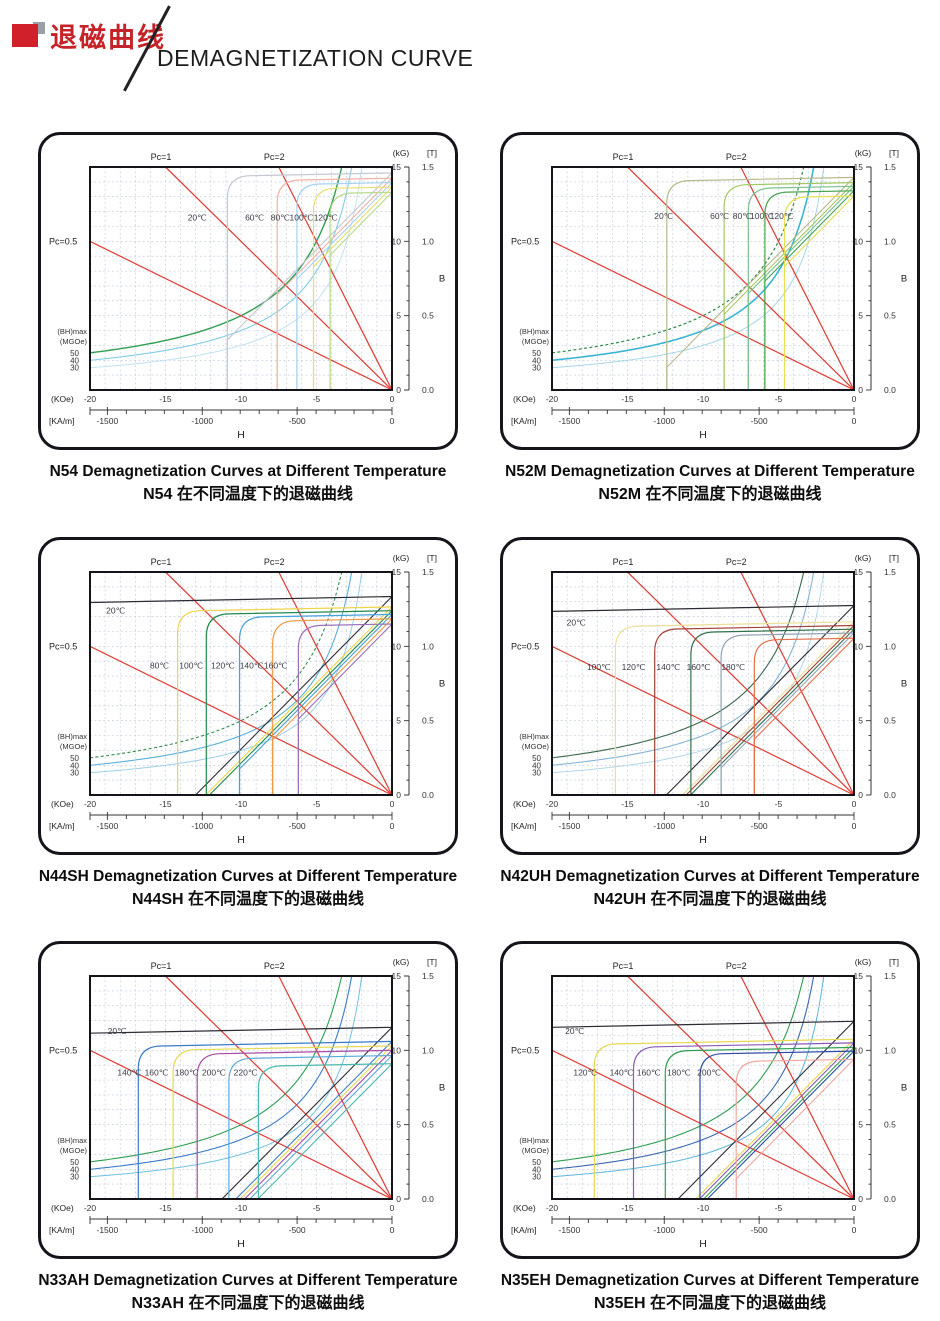 Image resolution: width=940 pixels, height=1321 pixels. What do you see at coordinates (108, 38) in the screenshot?
I see `page-title-zh: 退磁曲线` at bounding box center [108, 38].